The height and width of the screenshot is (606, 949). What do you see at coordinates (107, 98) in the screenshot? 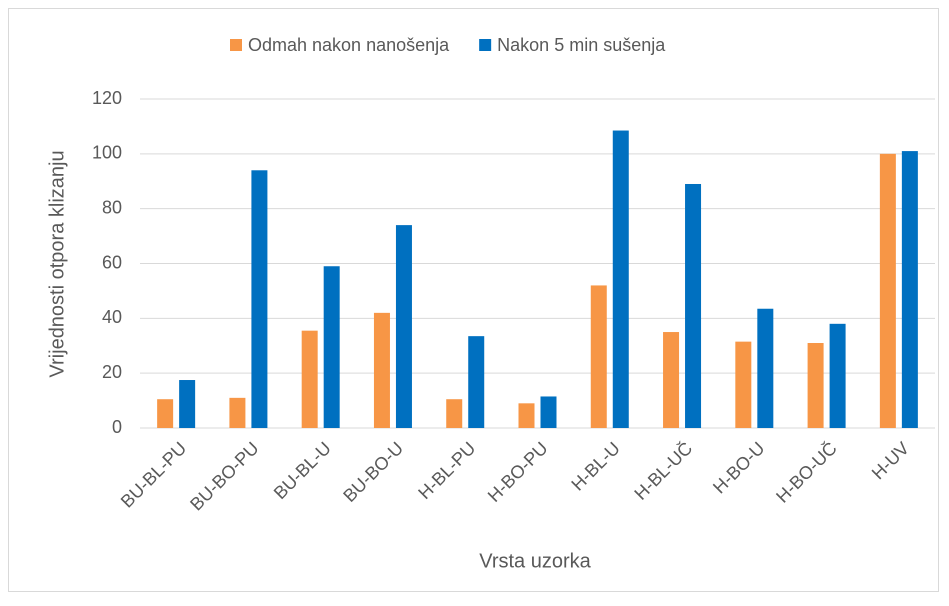
I see `y-tick-label: 120` at bounding box center [107, 98].